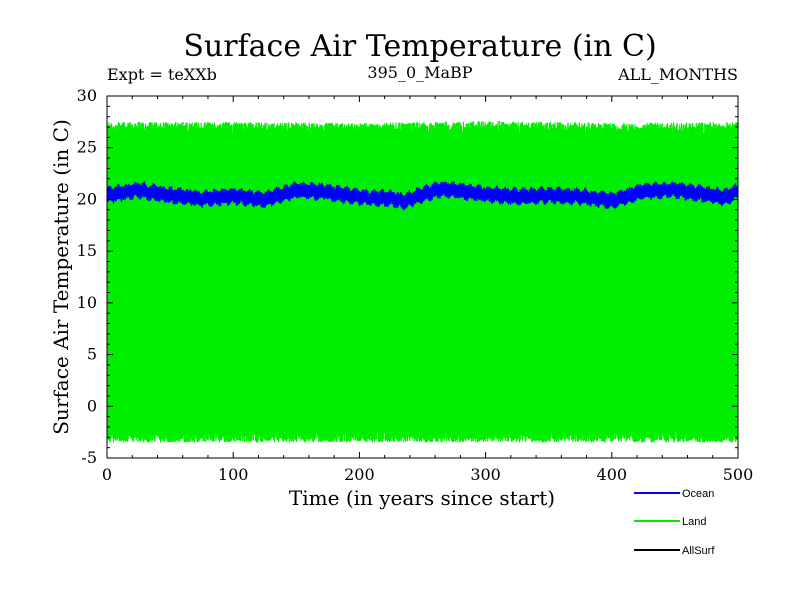 The image size is (800, 600). I want to click on x-tick-label: 200, so click(359, 474).